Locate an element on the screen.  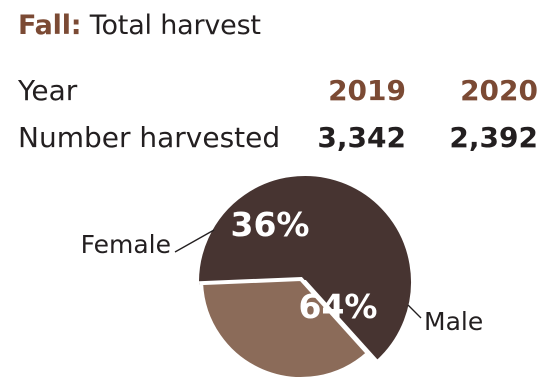
slice-value-male: 64% is located at coordinates (338, 306).